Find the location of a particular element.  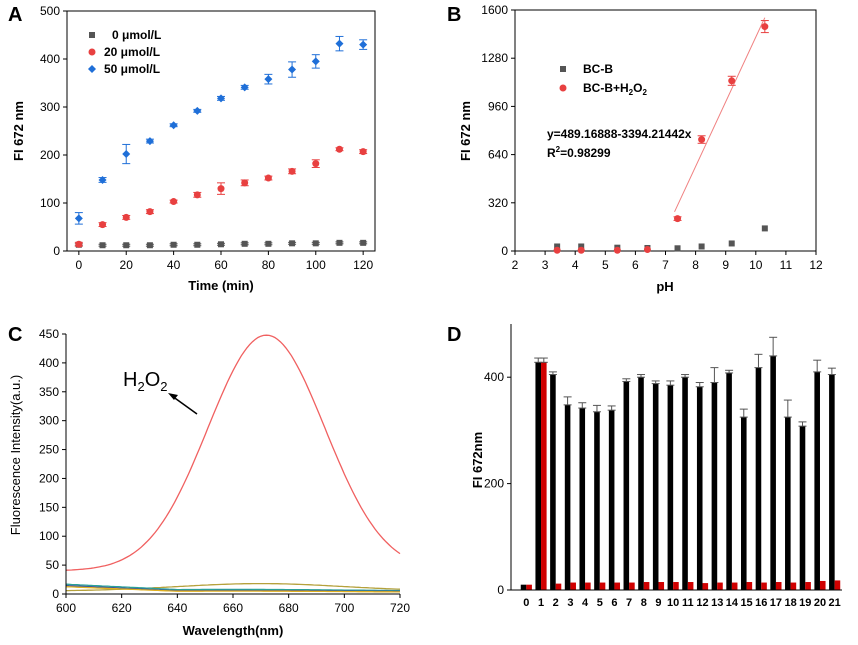

d-xtick-label-15: 15 is located at coordinates (746, 603).